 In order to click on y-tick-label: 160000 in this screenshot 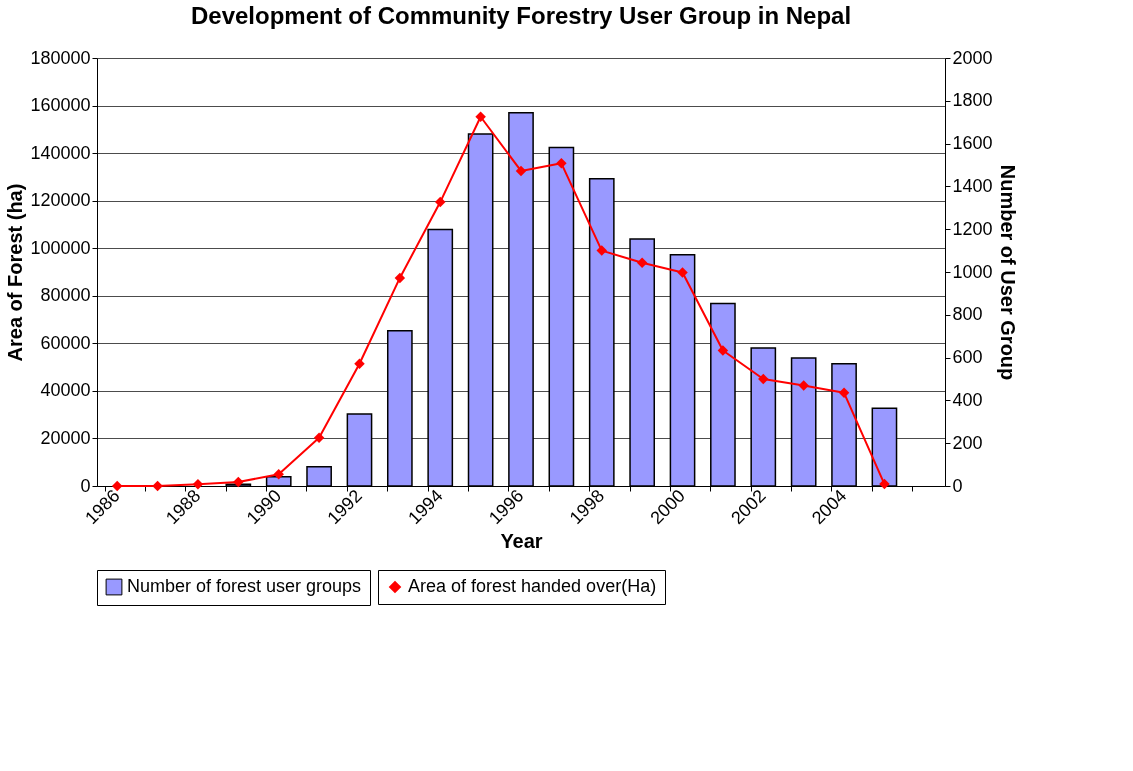, I will do `click(60, 105)`.